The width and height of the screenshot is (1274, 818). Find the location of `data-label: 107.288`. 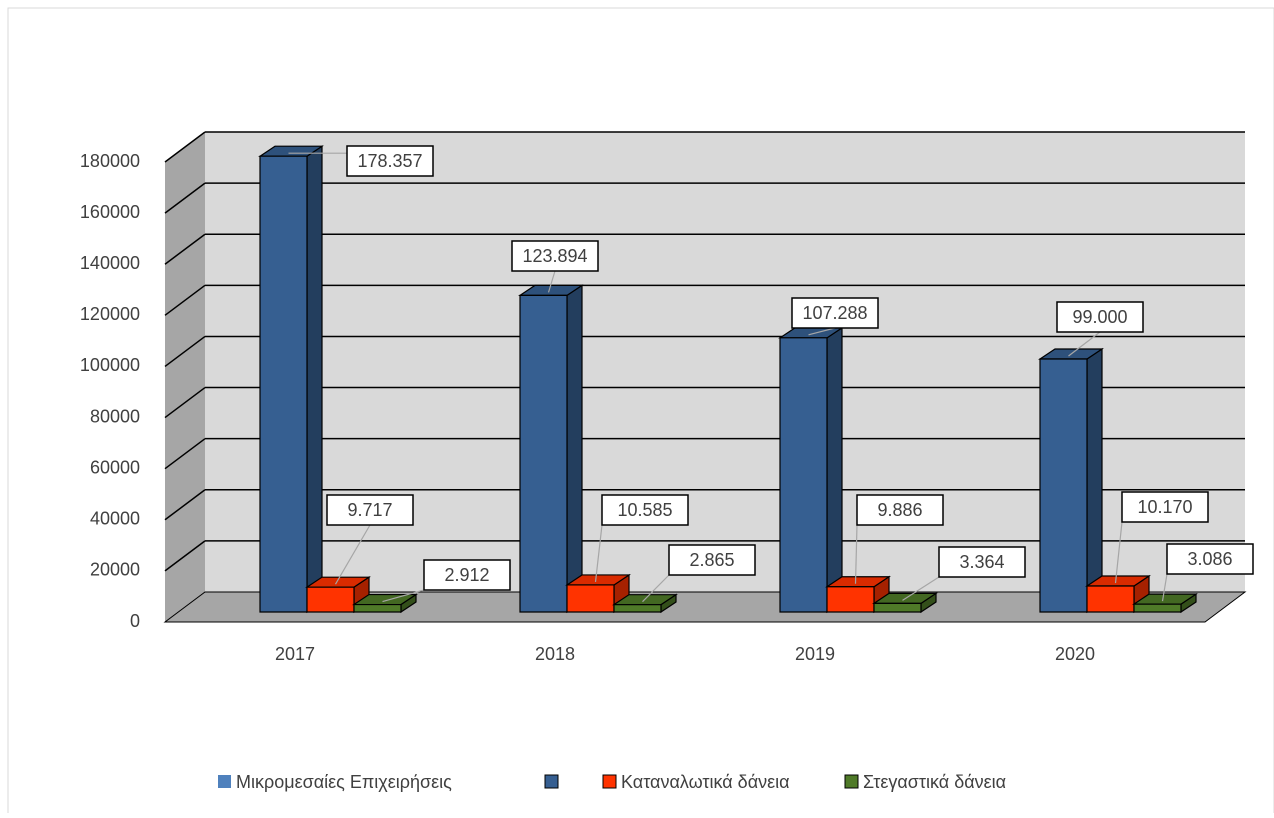

data-label: 107.288 is located at coordinates (834, 313).